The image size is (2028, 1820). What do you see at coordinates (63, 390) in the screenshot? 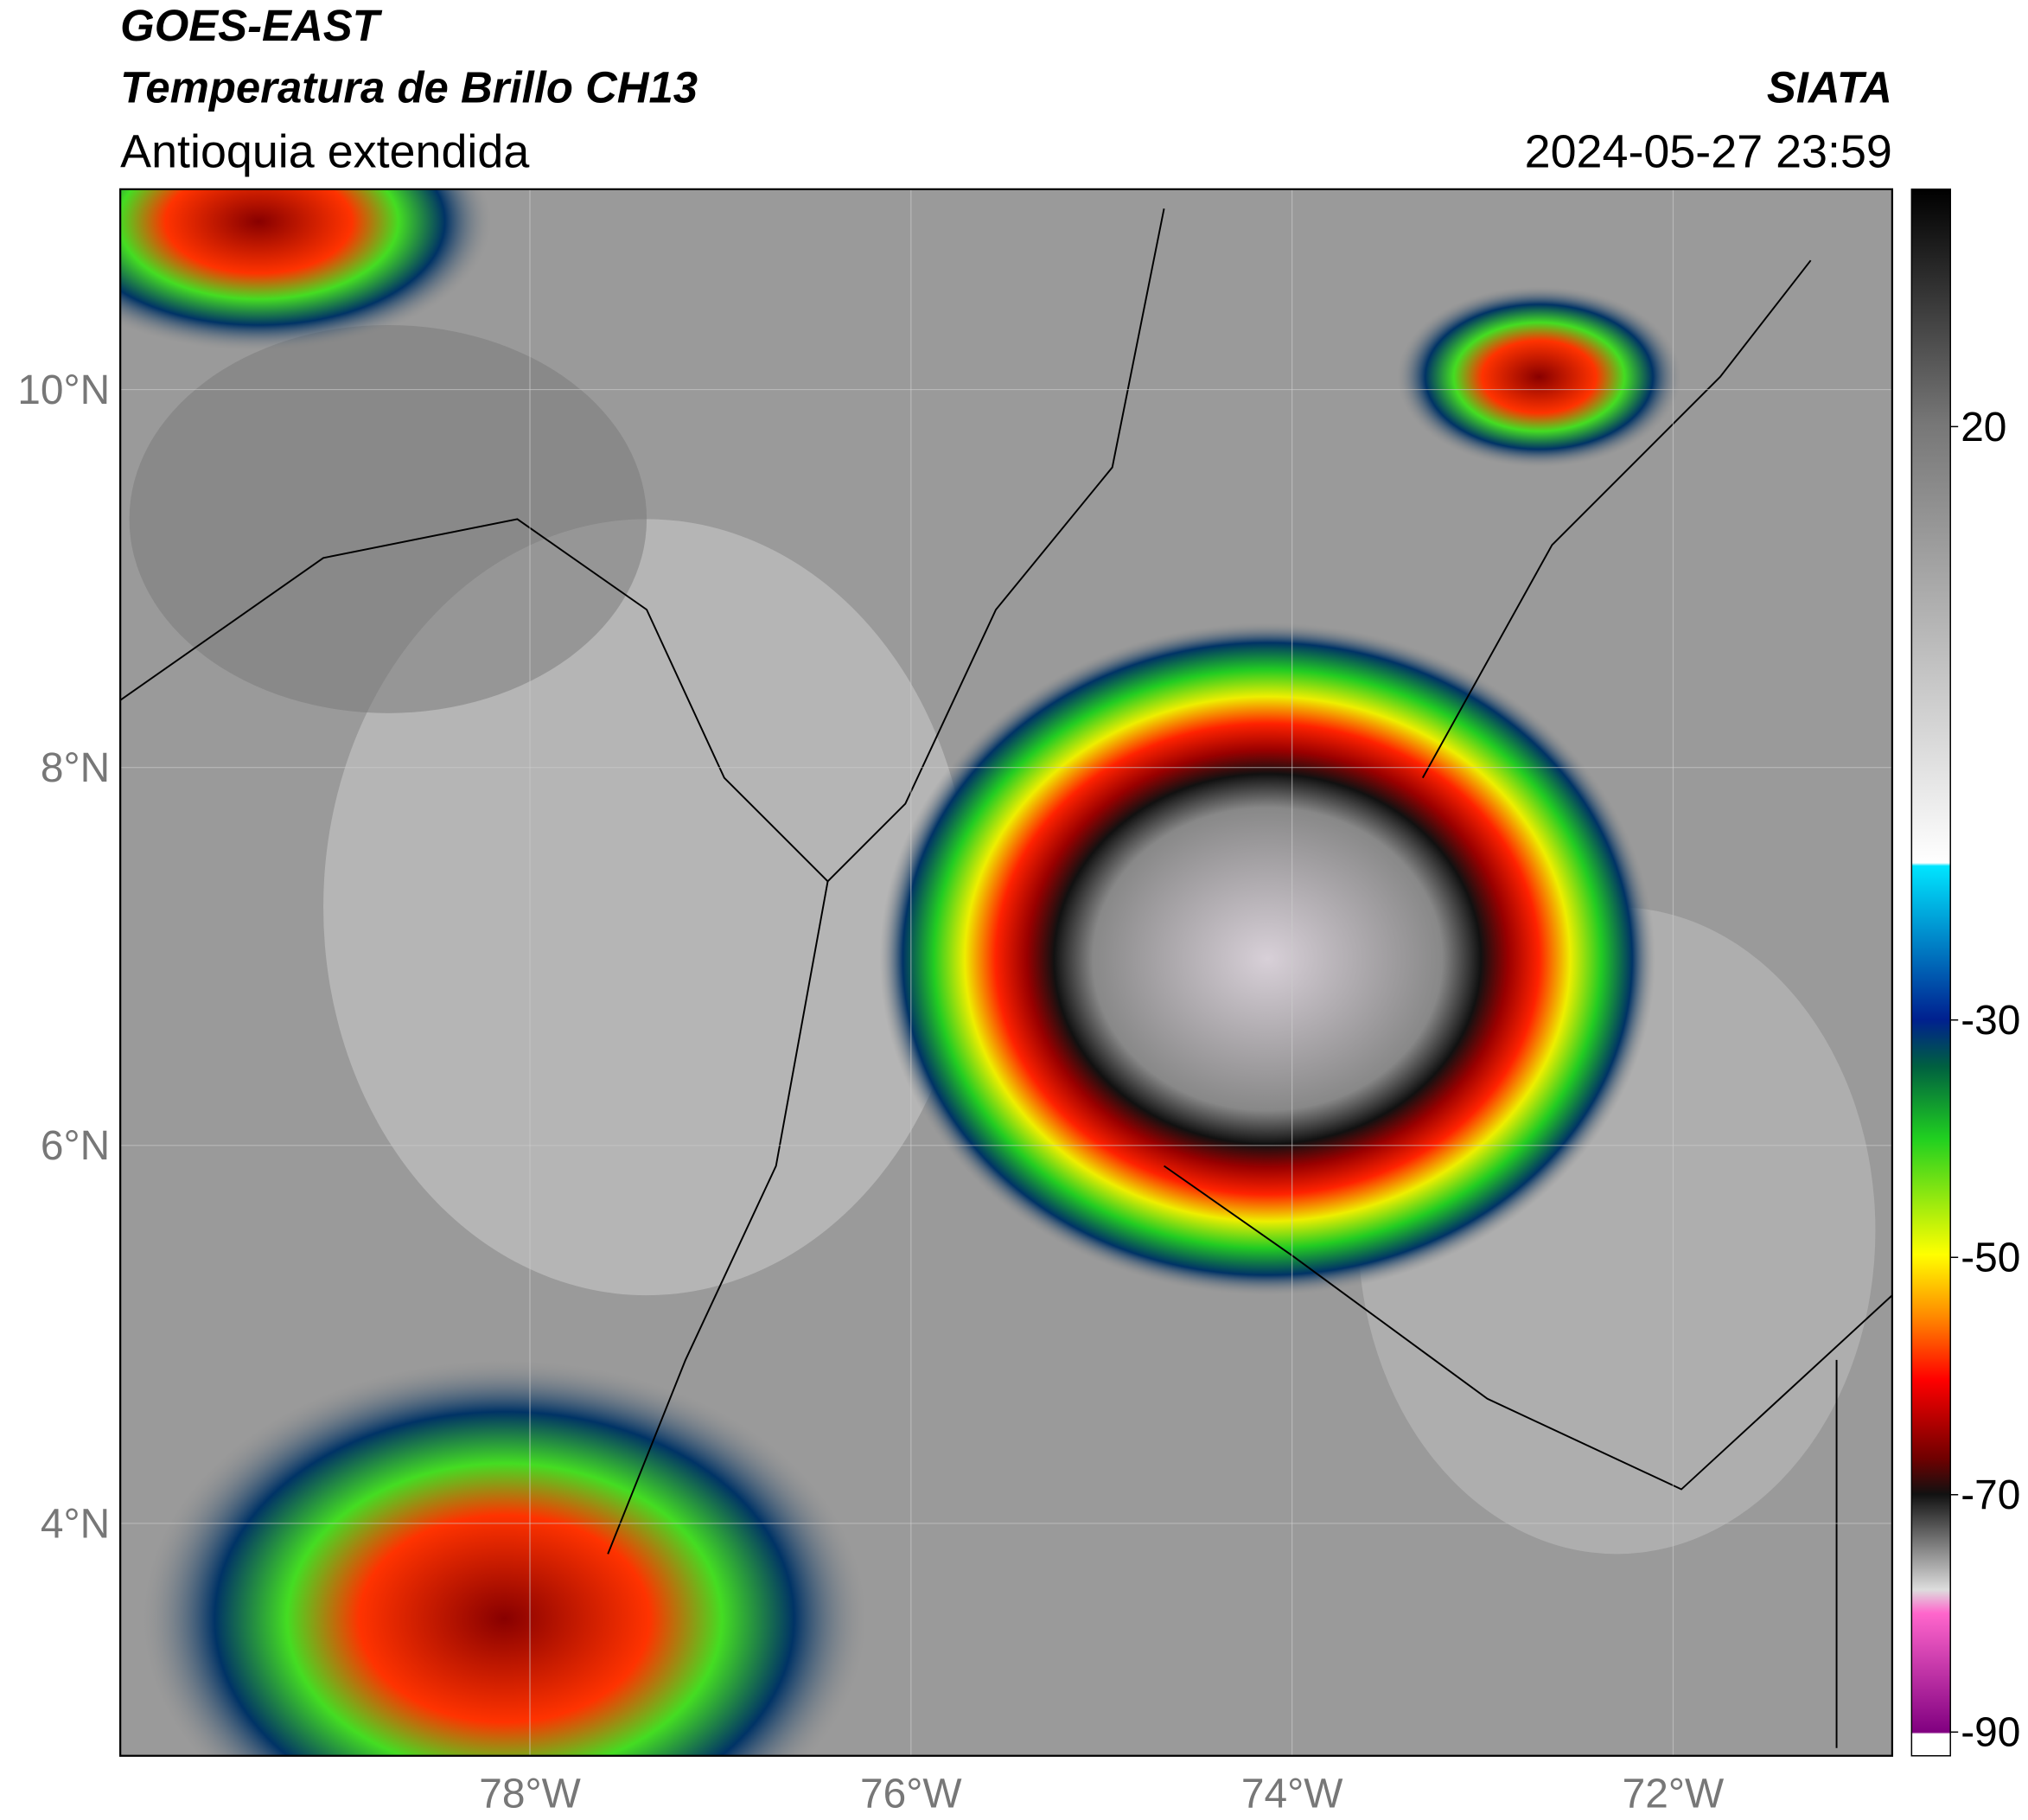
I see `y-tick-label: 10°N` at bounding box center [63, 390].